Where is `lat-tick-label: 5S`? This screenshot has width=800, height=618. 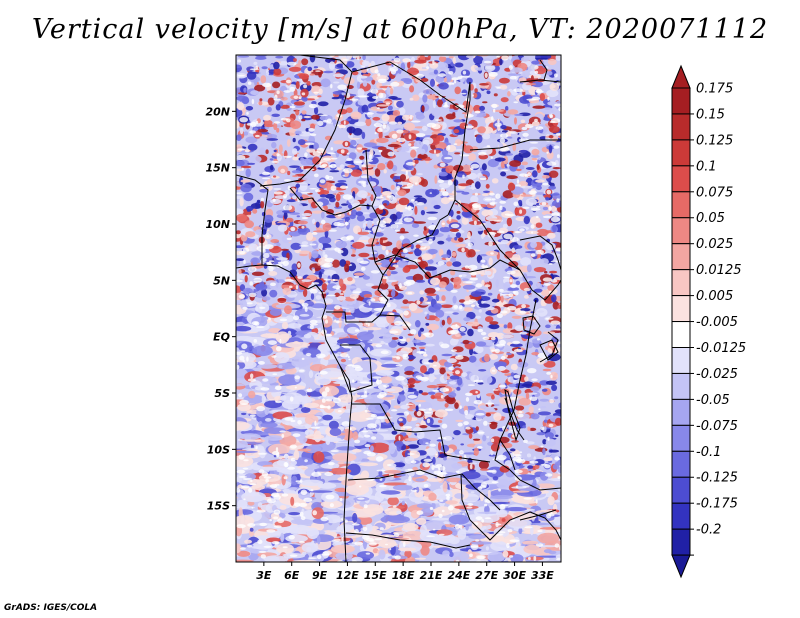
lat-tick-label: 5S is located at coordinates (222, 393).